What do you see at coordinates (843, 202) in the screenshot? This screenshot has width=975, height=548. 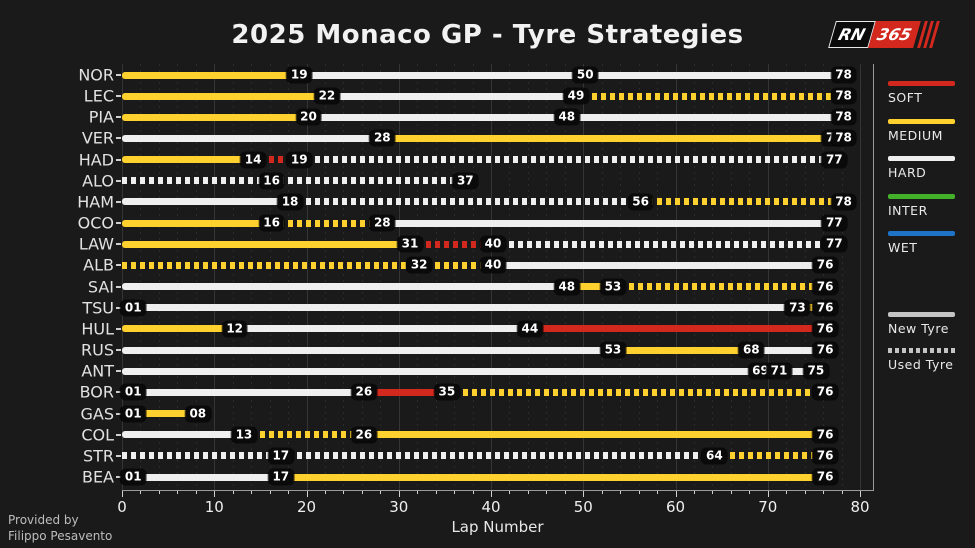 I see `stint-lap-label-ham-3: 78` at bounding box center [843, 202].